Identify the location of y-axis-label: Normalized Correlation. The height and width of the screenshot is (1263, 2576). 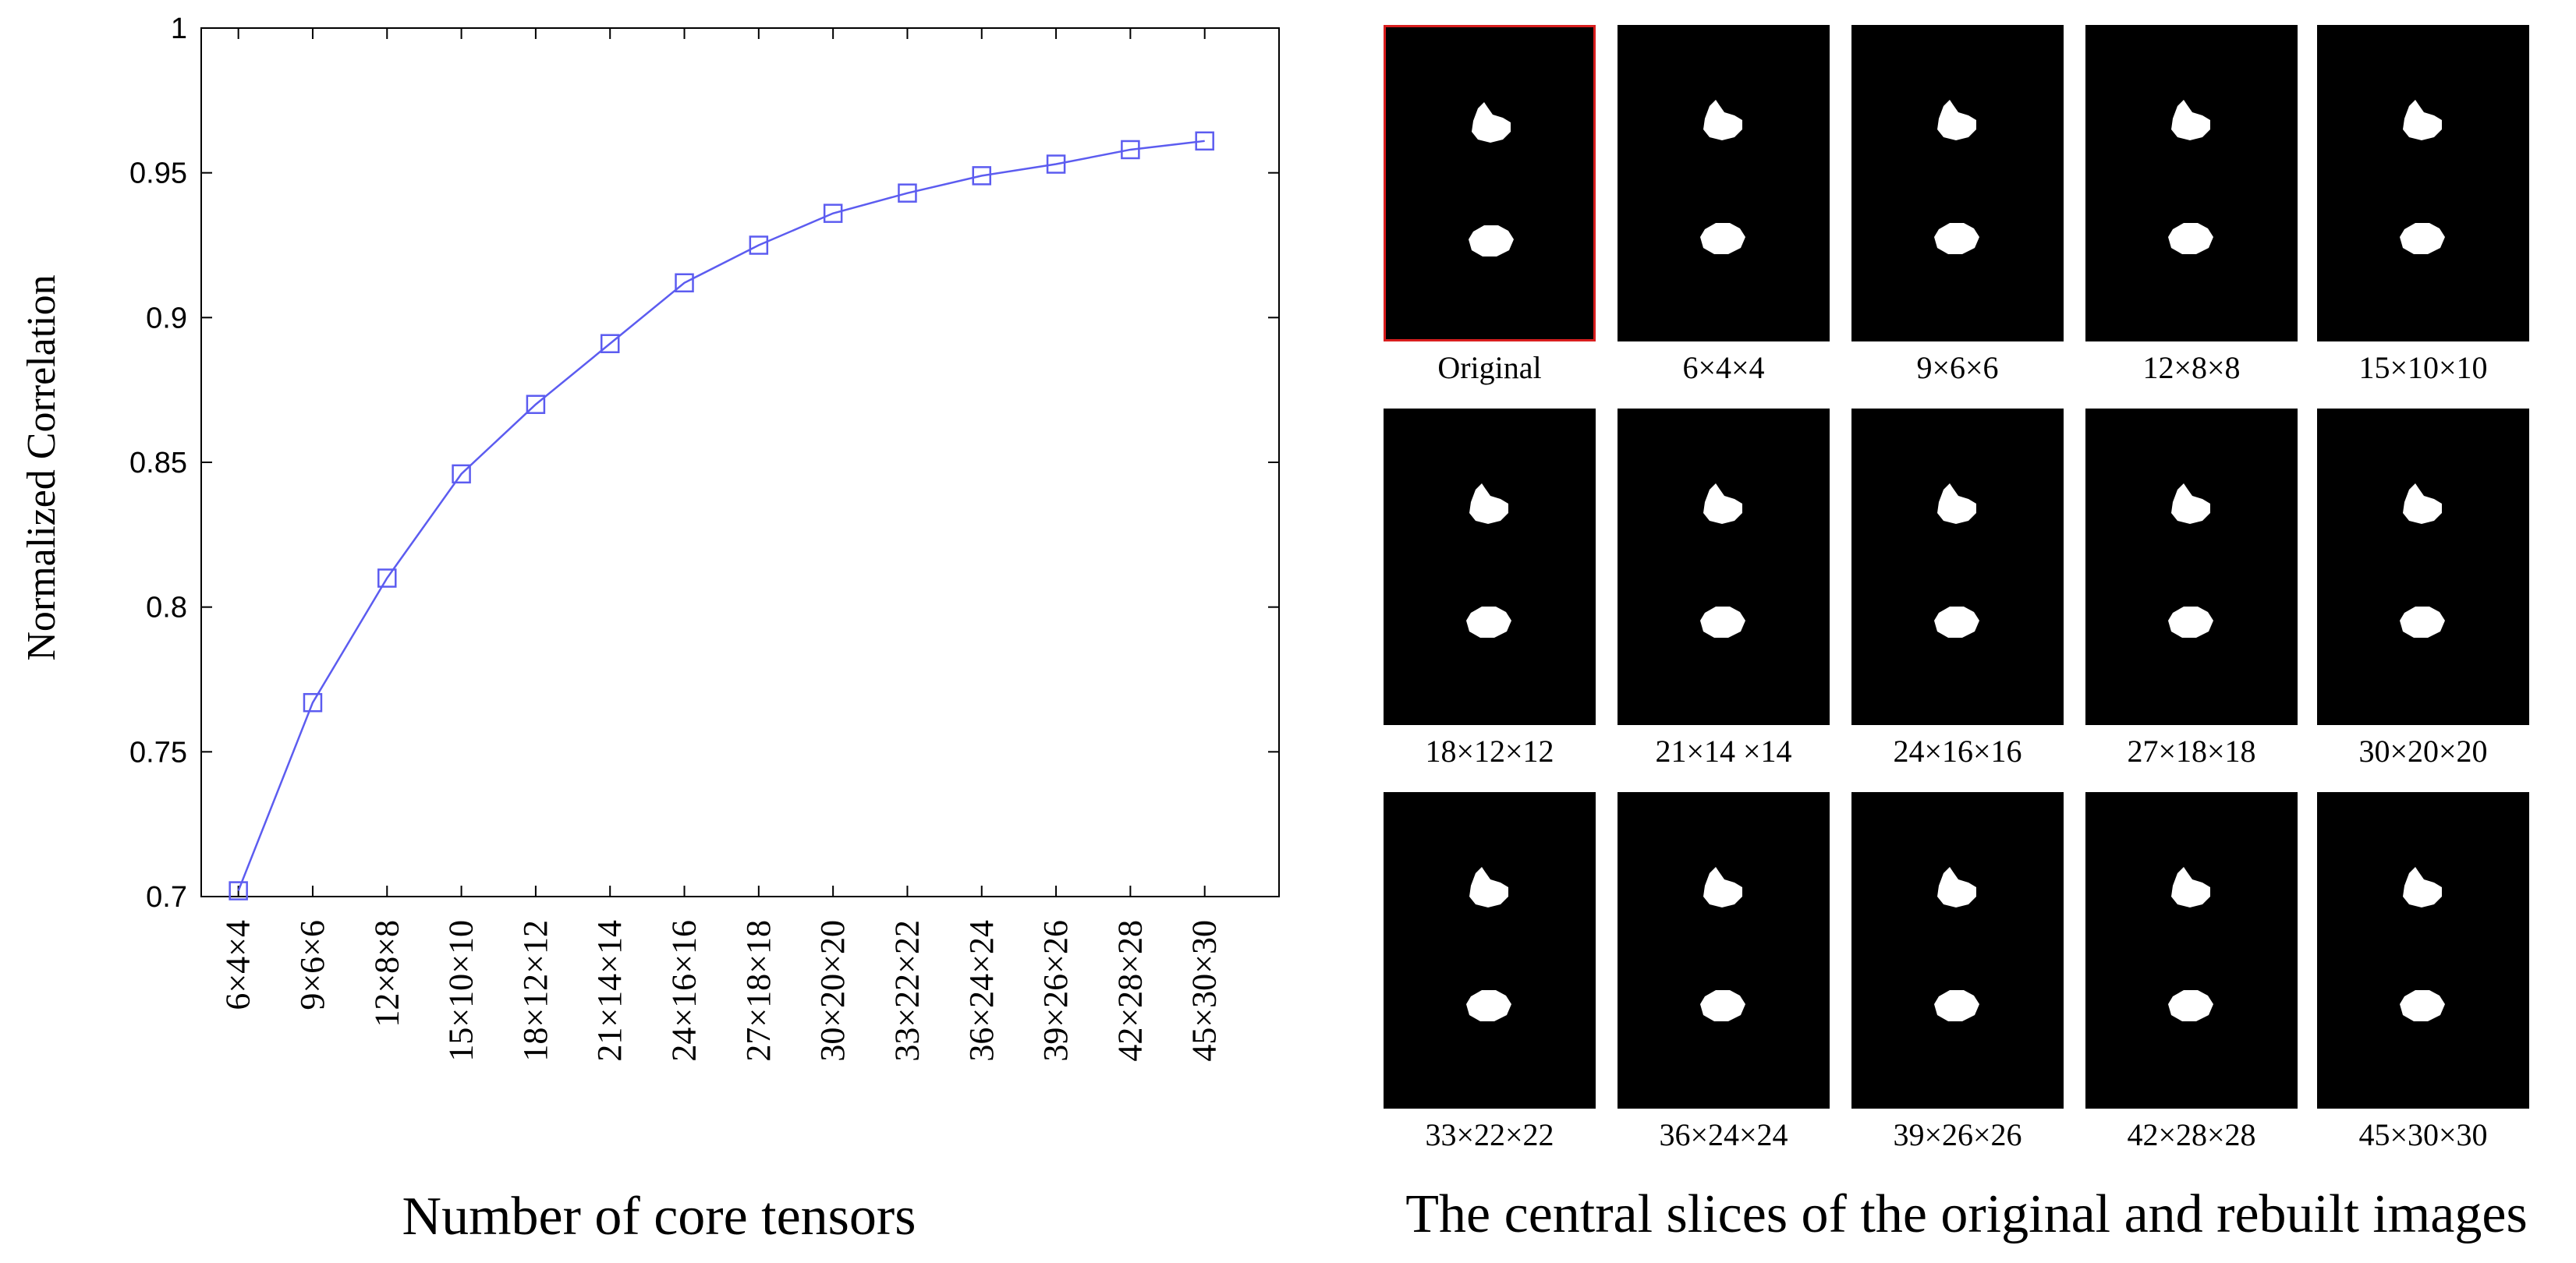
(41, 467).